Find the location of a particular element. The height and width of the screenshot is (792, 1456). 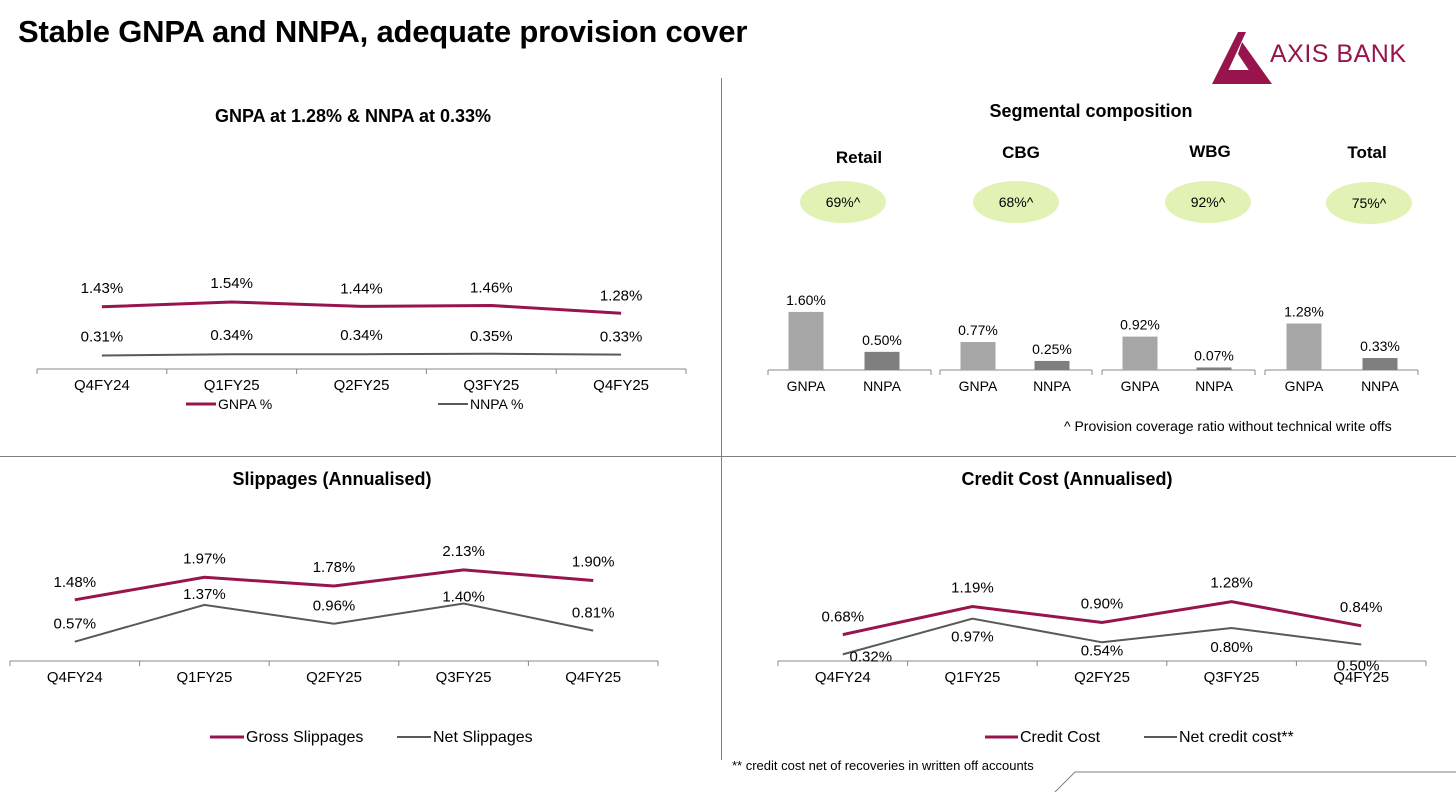

horizontal-divider is located at coordinates (728, 456).